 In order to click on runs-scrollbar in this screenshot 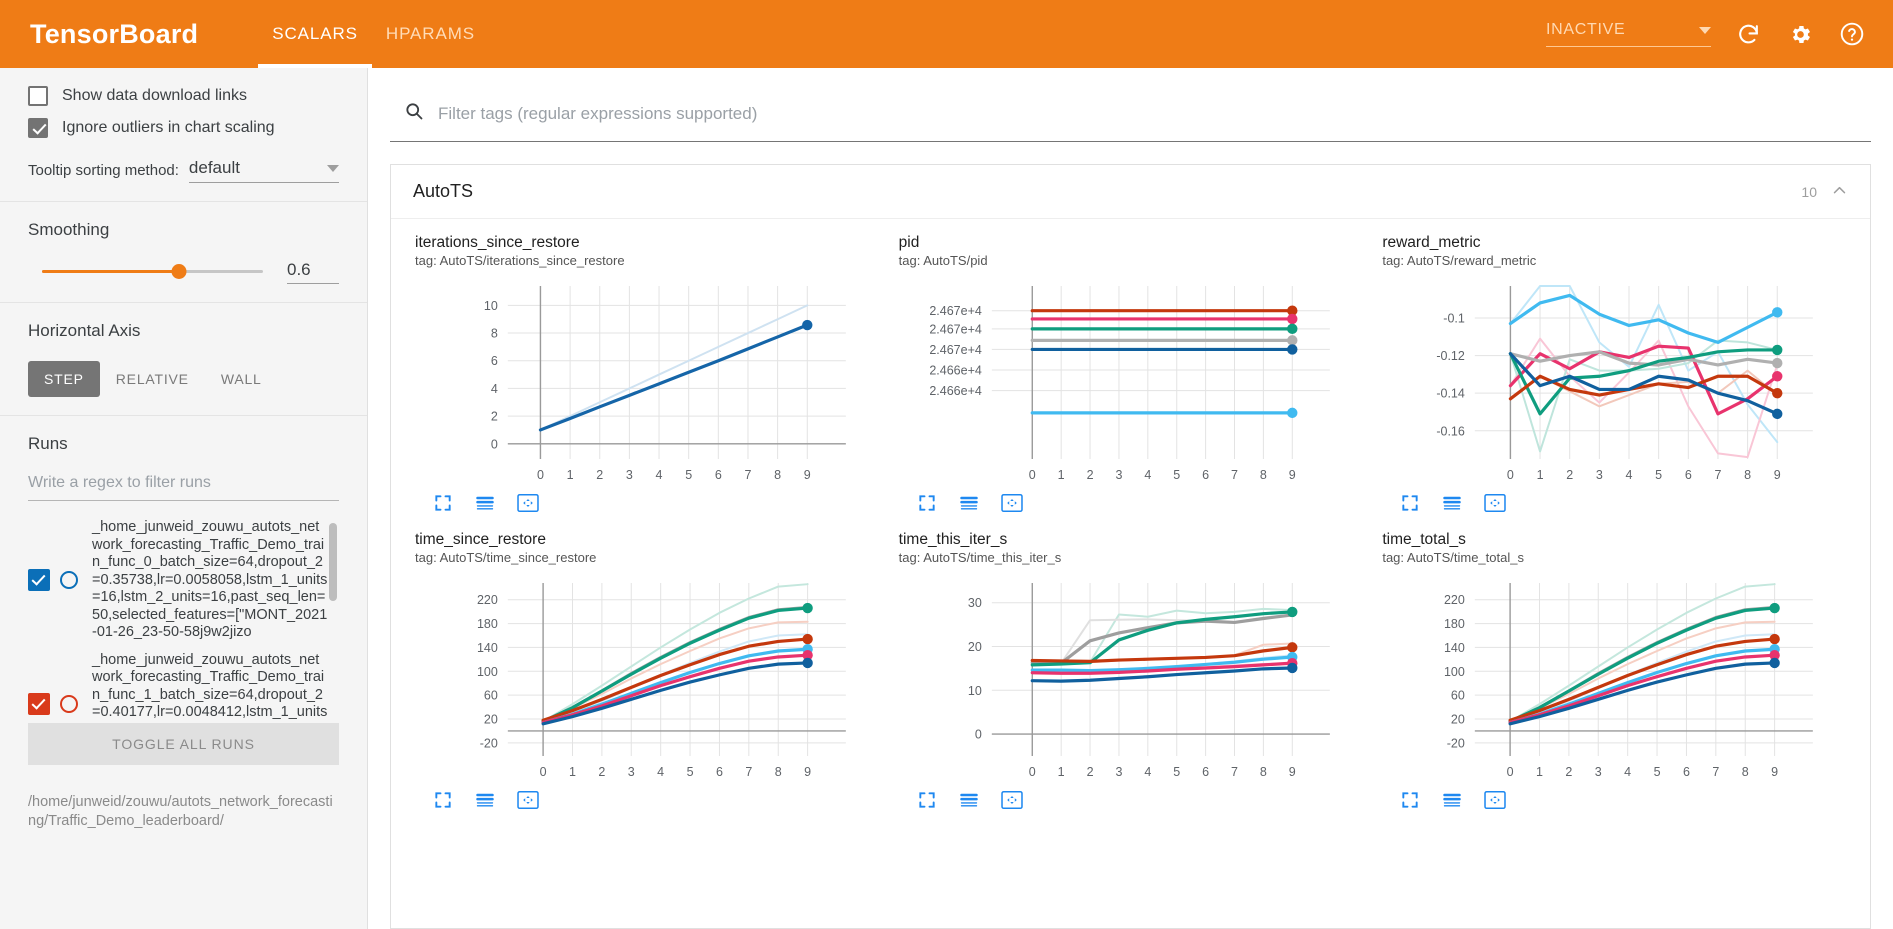, I will do `click(333, 562)`.